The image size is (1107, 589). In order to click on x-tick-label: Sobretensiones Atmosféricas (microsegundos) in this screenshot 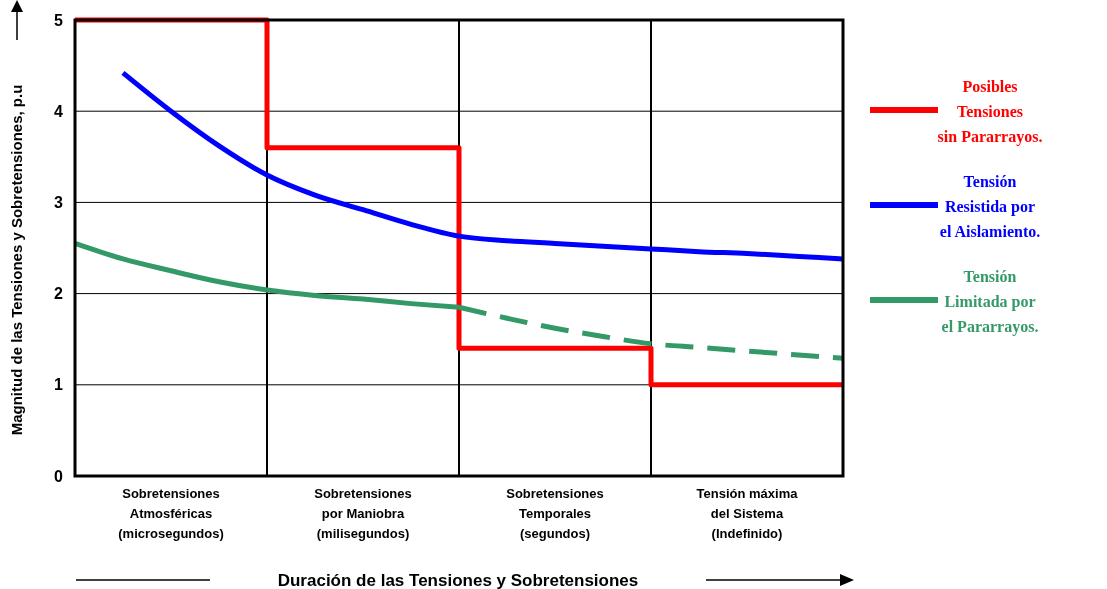, I will do `click(171, 513)`.